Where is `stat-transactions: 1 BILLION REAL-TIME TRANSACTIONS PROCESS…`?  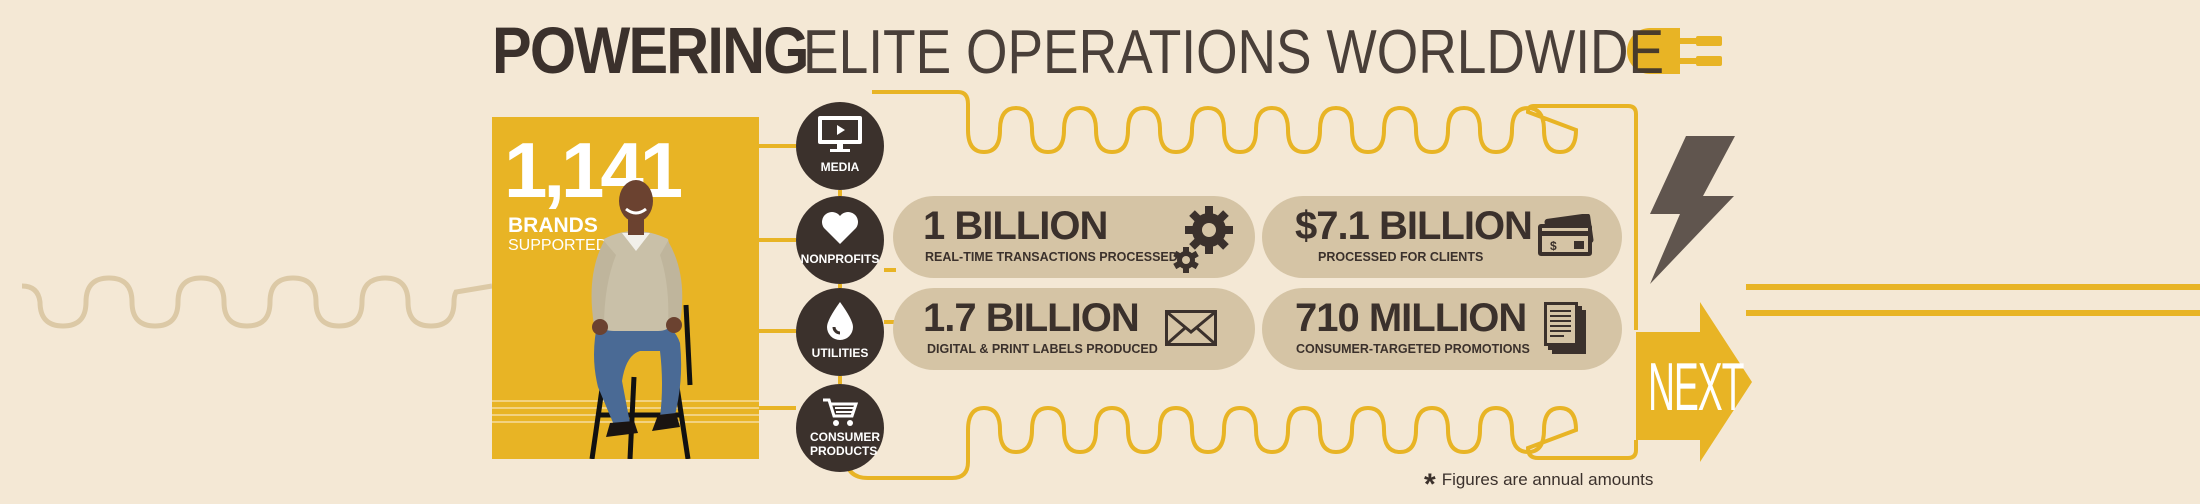
stat-transactions: 1 BILLION REAL-TIME TRANSACTIONS PROCESS… is located at coordinates (1074, 237).